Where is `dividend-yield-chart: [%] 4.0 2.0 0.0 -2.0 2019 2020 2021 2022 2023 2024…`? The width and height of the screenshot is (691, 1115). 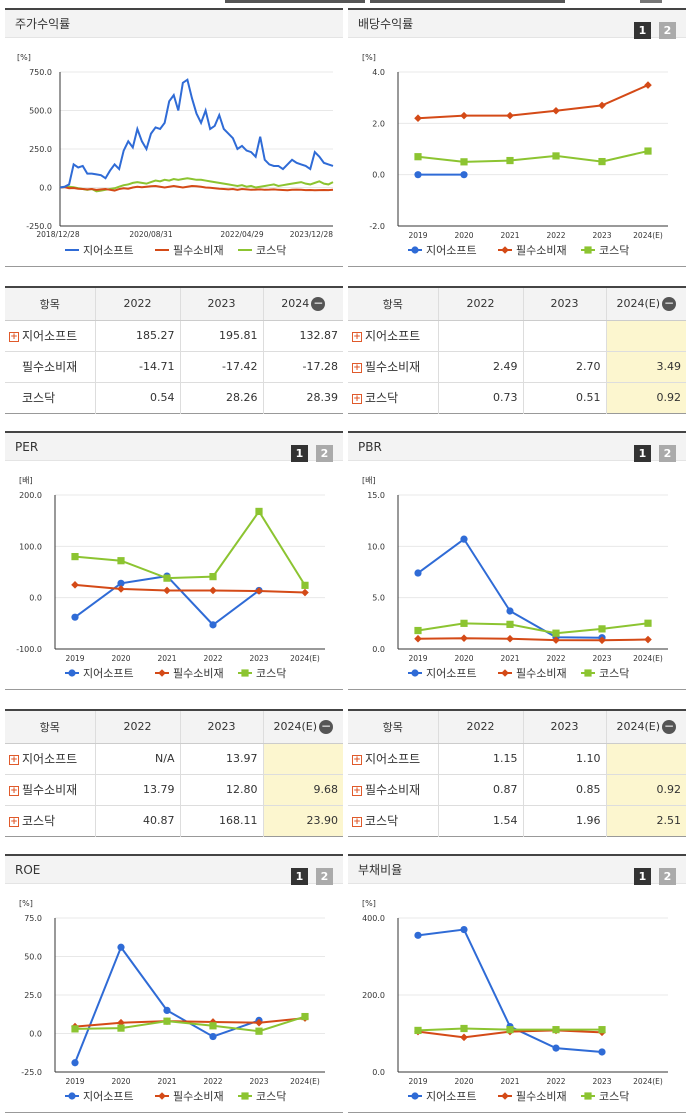 dividend-yield-chart: [%] 4.0 2.0 0.0 -2.0 2019 2020 2021 2022 2023 2024… is located at coordinates (515, 155).